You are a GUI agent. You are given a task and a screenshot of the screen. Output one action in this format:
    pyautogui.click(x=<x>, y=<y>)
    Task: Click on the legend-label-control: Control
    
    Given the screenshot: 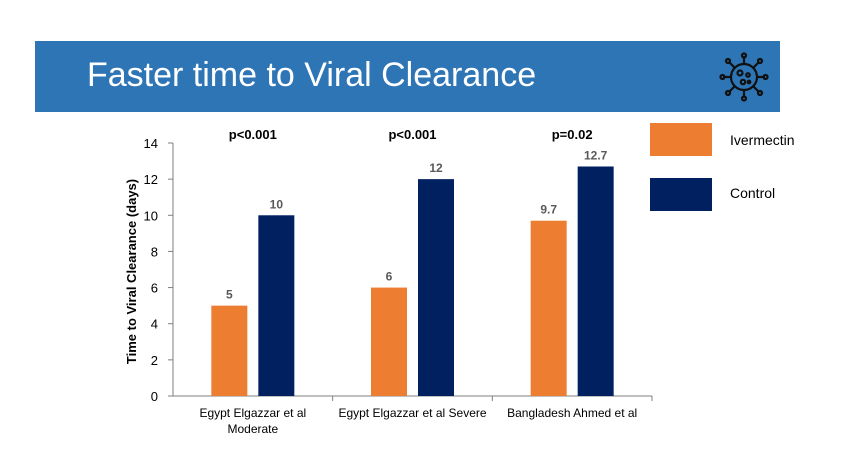 What is the action you would take?
    pyautogui.click(x=753, y=193)
    